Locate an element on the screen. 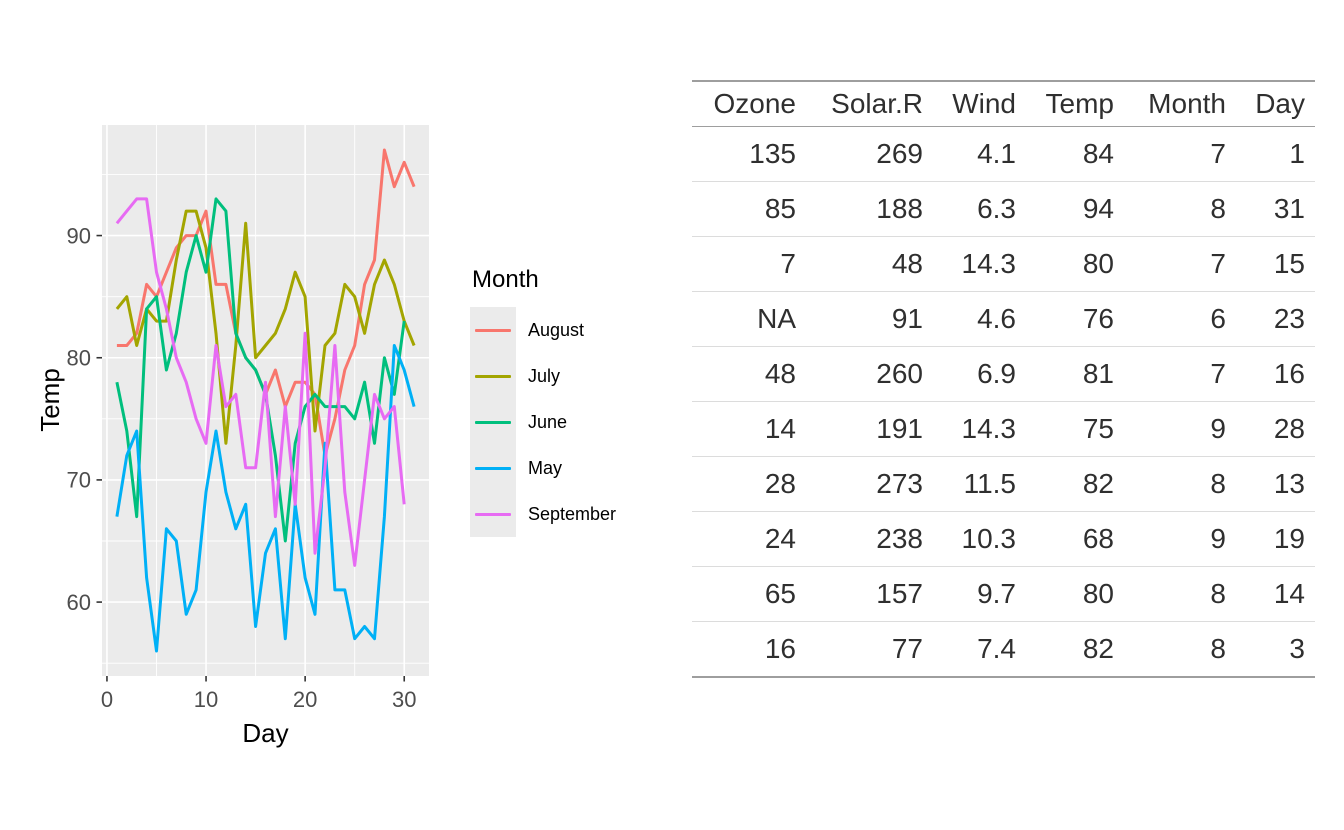  cell-ozone: NA is located at coordinates (749, 319).